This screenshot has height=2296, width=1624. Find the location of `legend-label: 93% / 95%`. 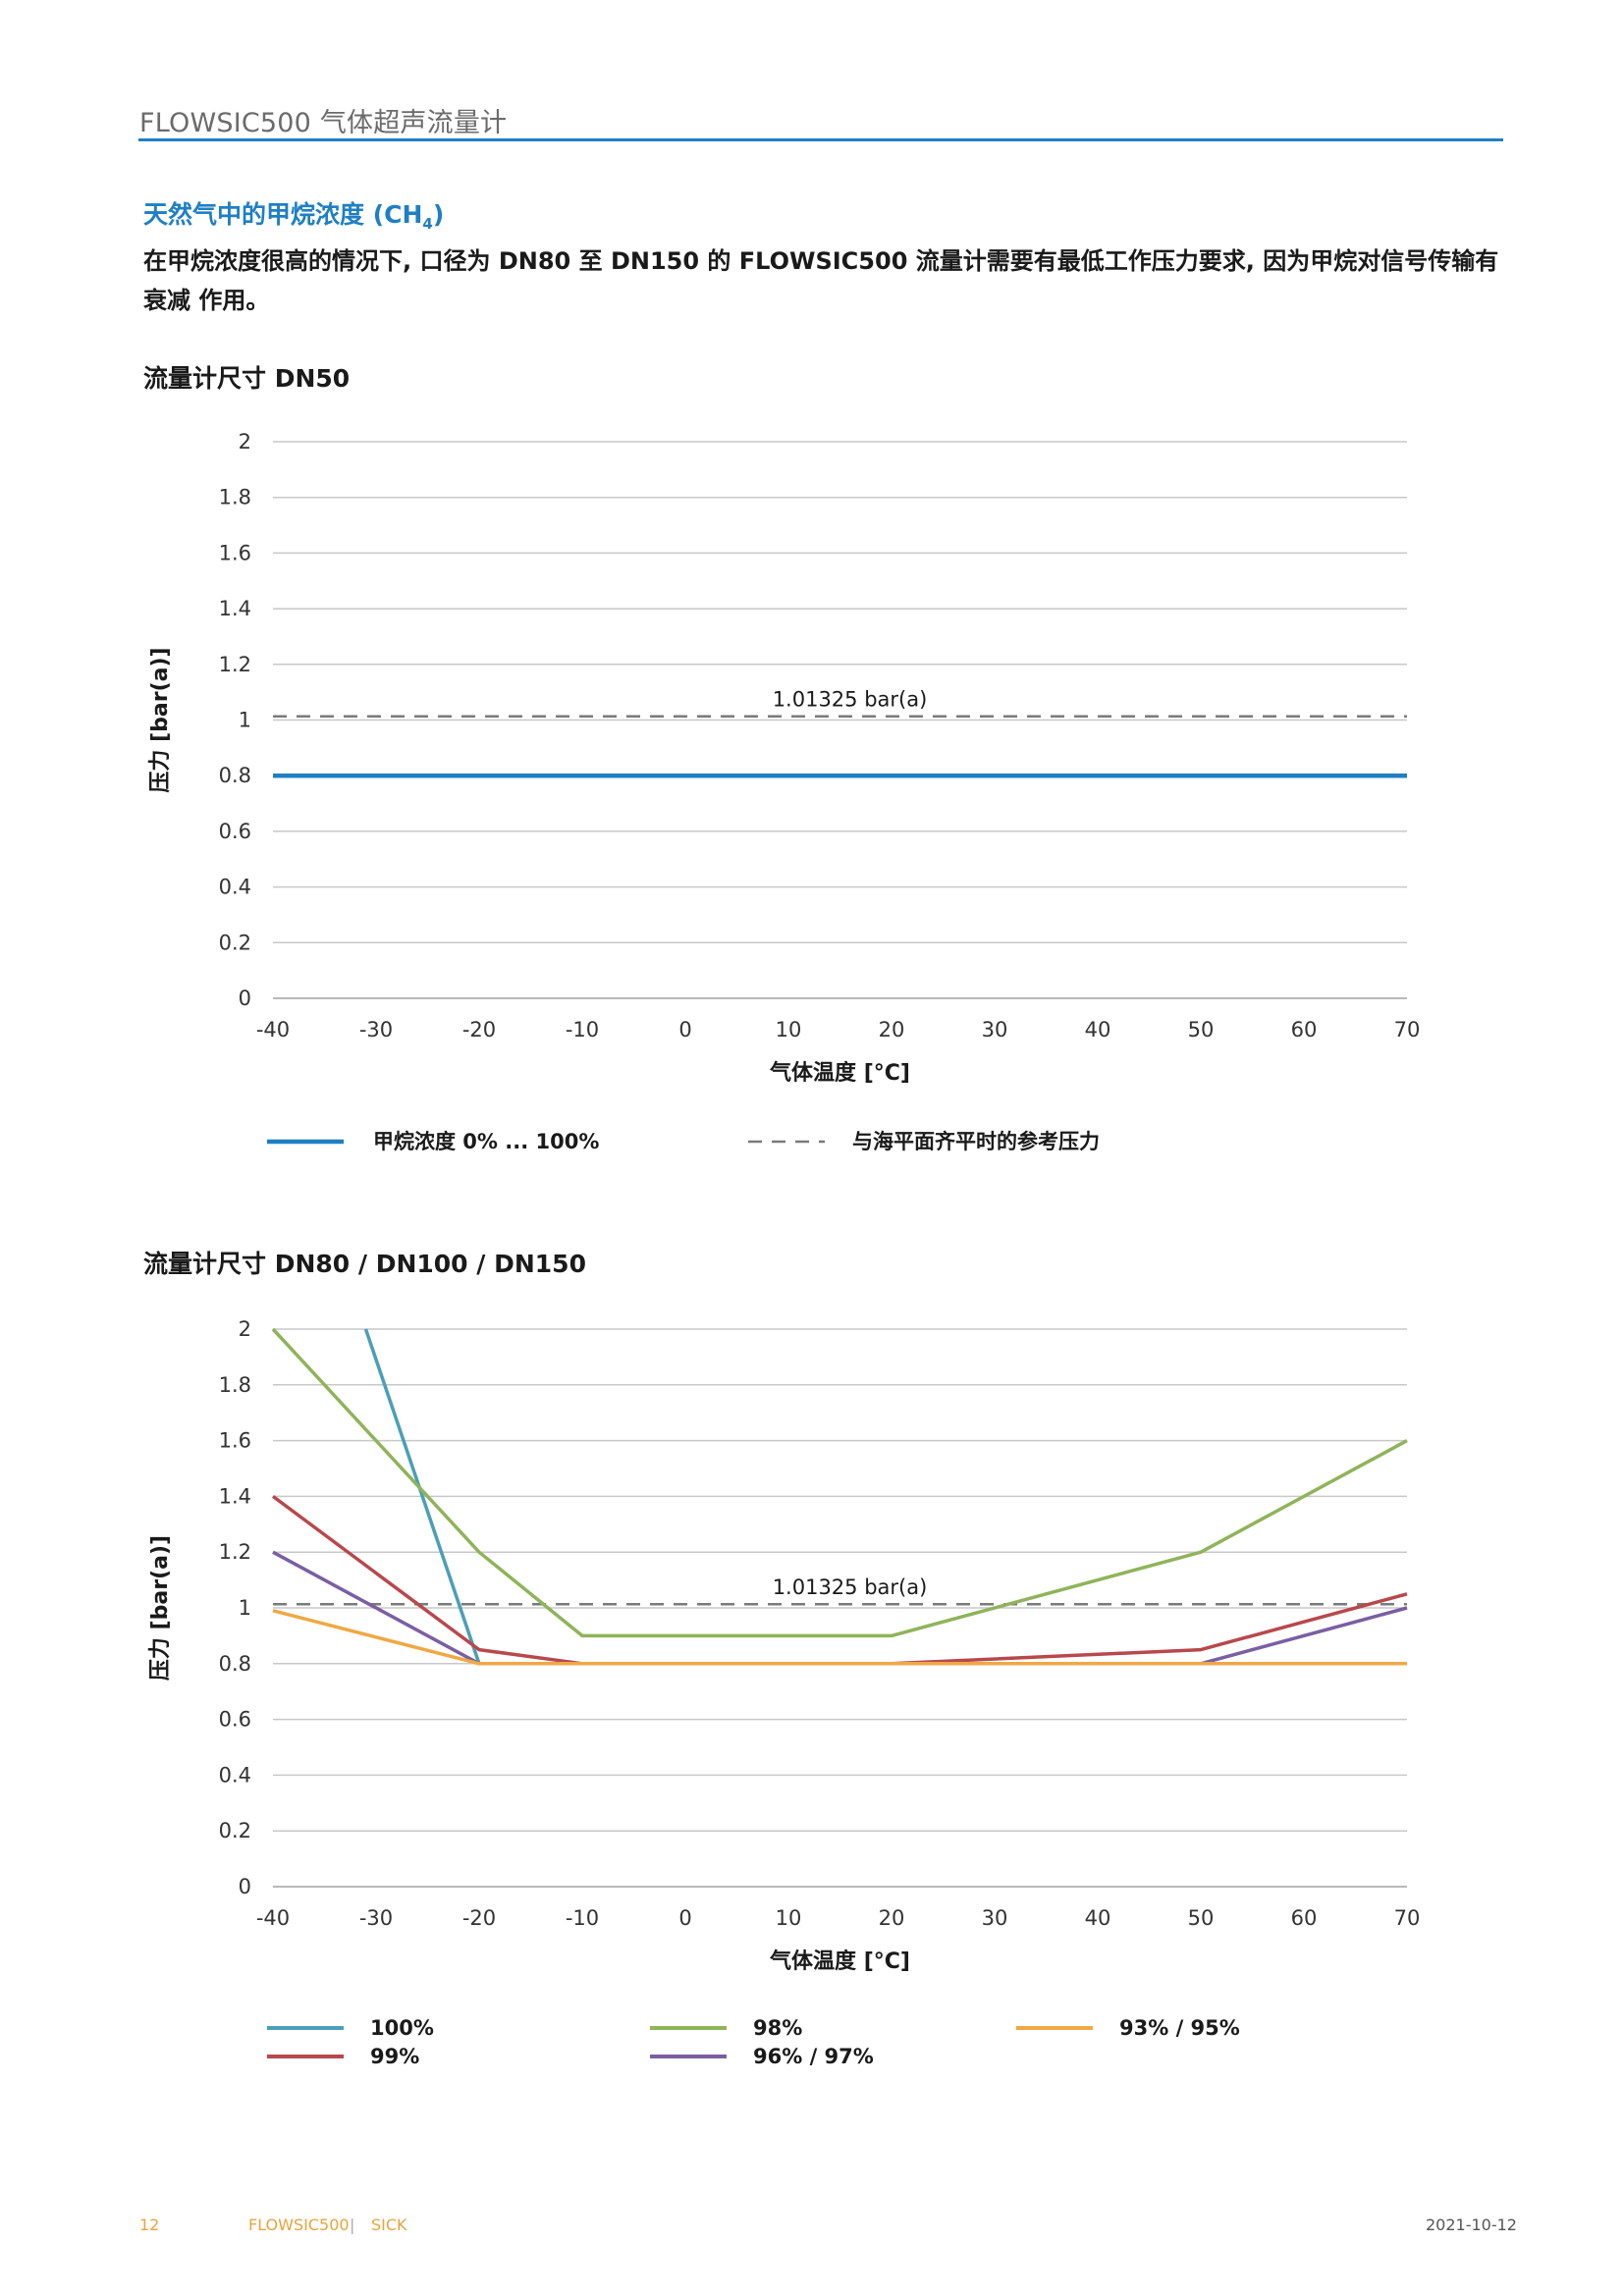

legend-label: 93% / 95% is located at coordinates (1179, 2028).